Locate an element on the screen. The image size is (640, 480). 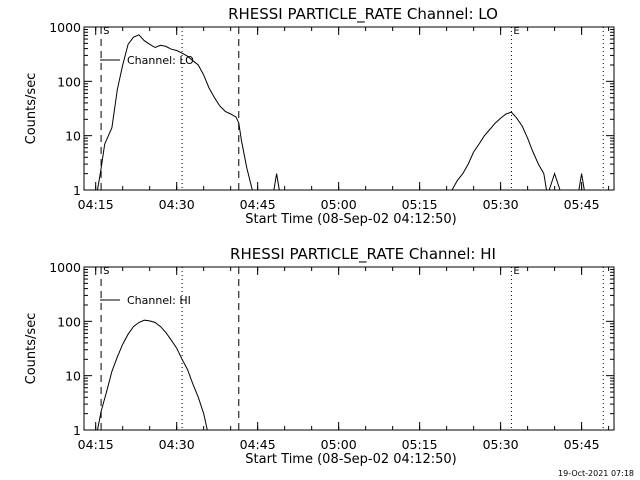
chart-title: RHESSI PARTICLE_RATE Channel: LO is located at coordinates (363, 14).